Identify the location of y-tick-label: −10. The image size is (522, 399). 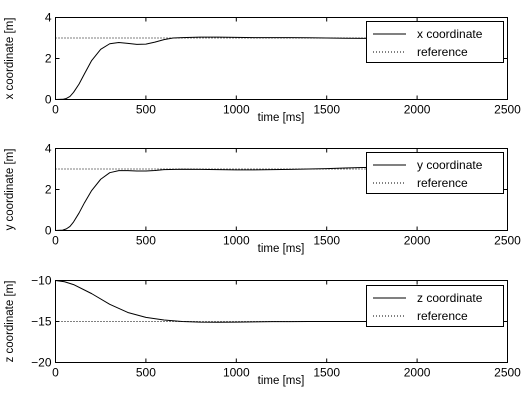
(41, 281).